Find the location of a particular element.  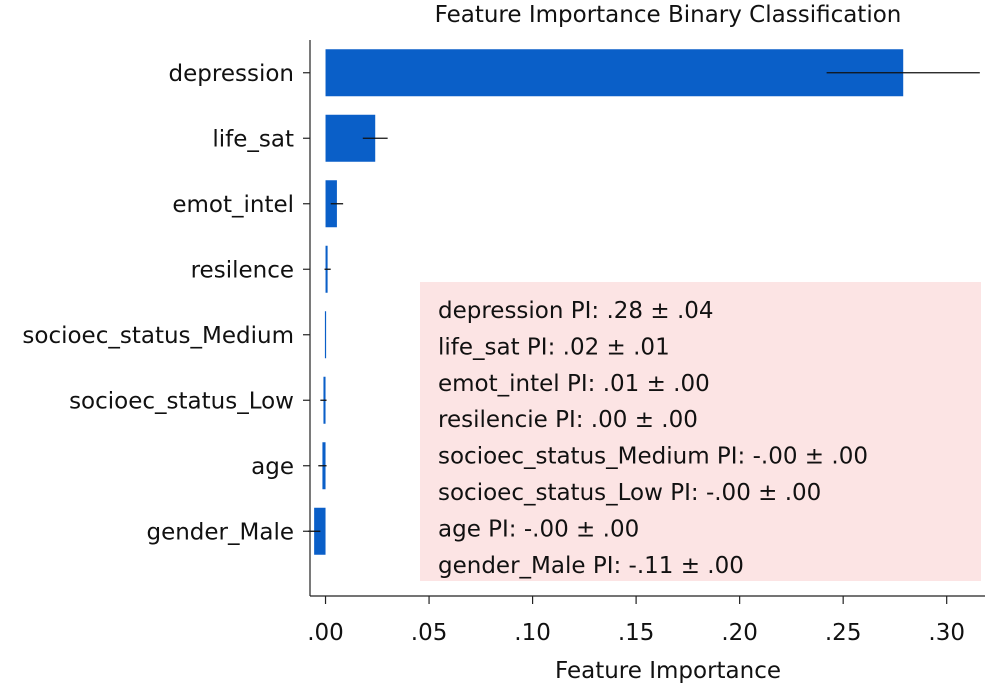

x-tick-label: .20 is located at coordinates (739, 633).